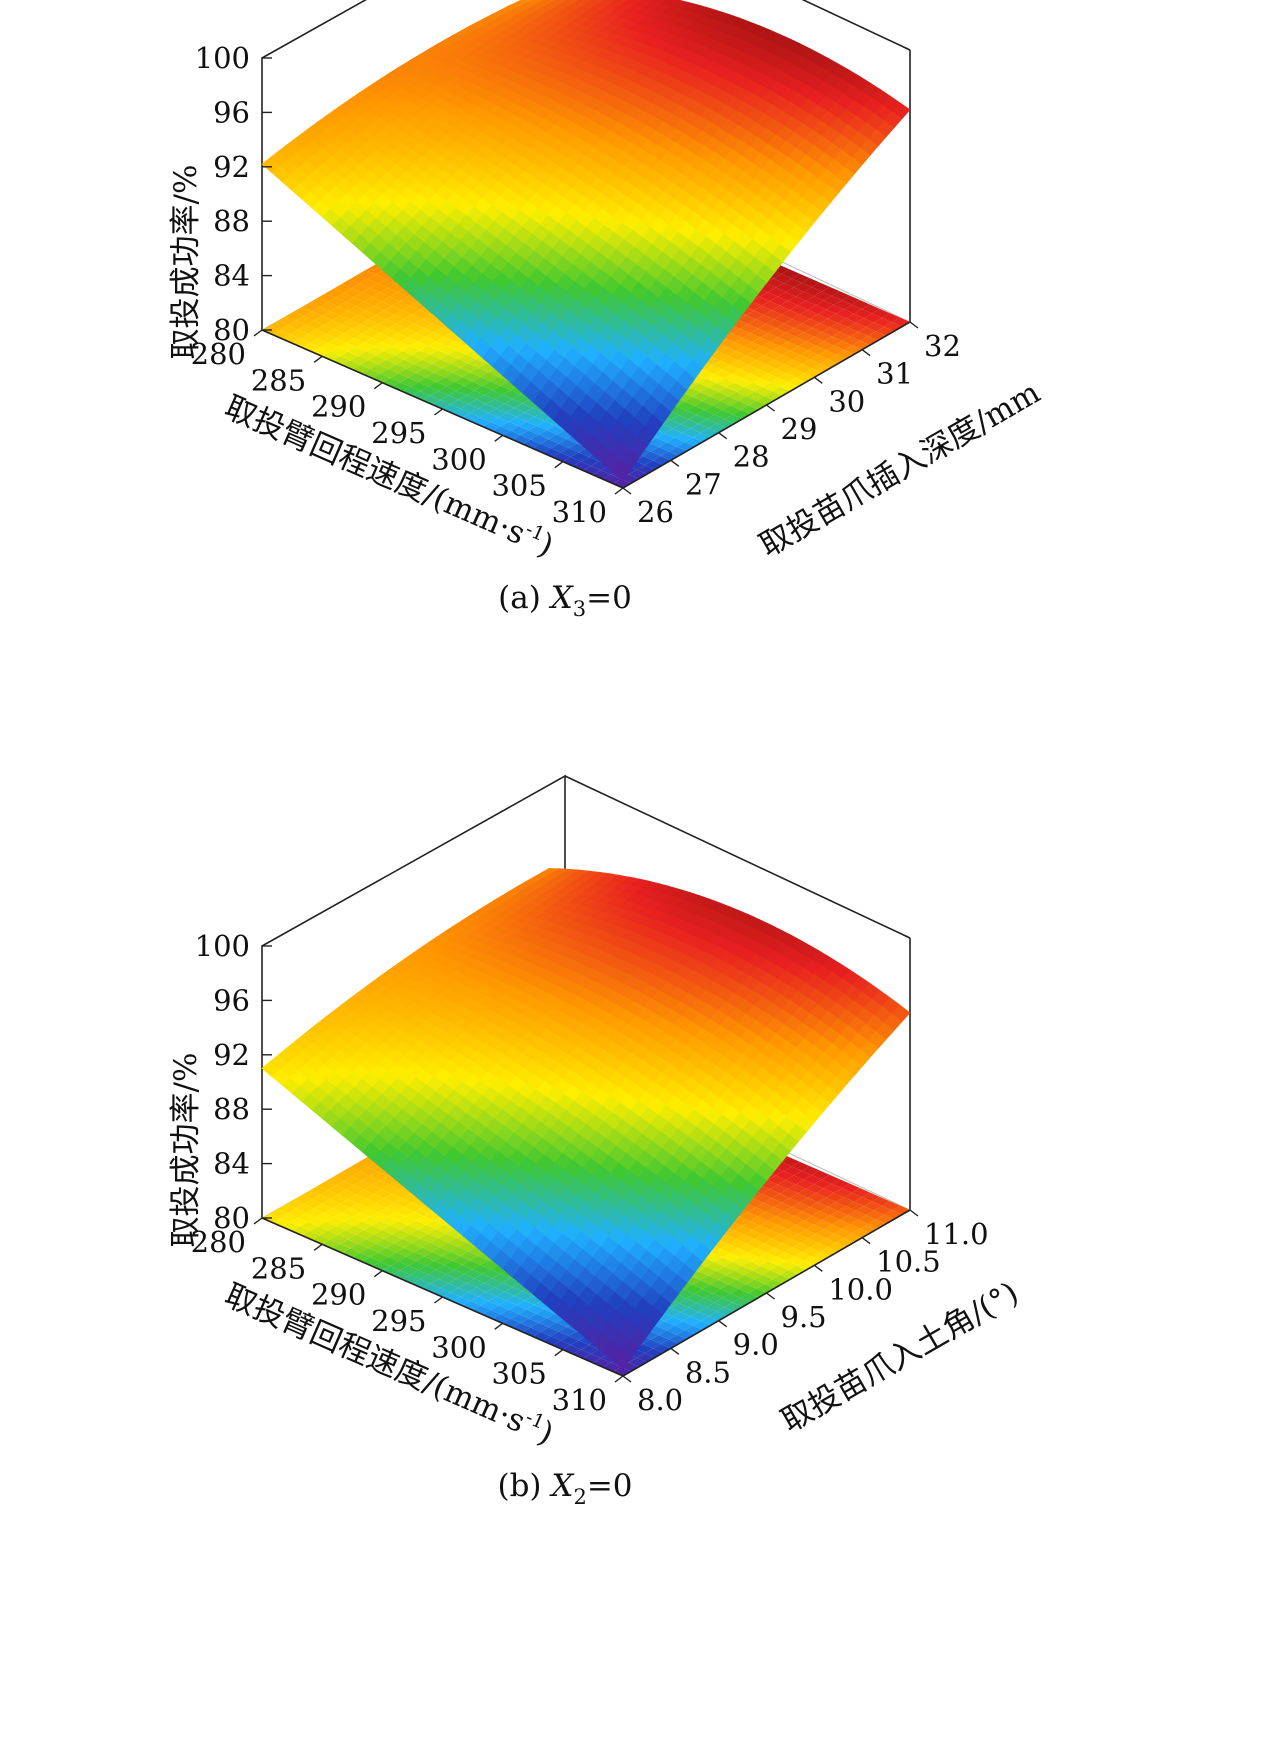 This screenshot has height=1764, width=1276. I want to click on y-tick-label: 29, so click(799, 429).